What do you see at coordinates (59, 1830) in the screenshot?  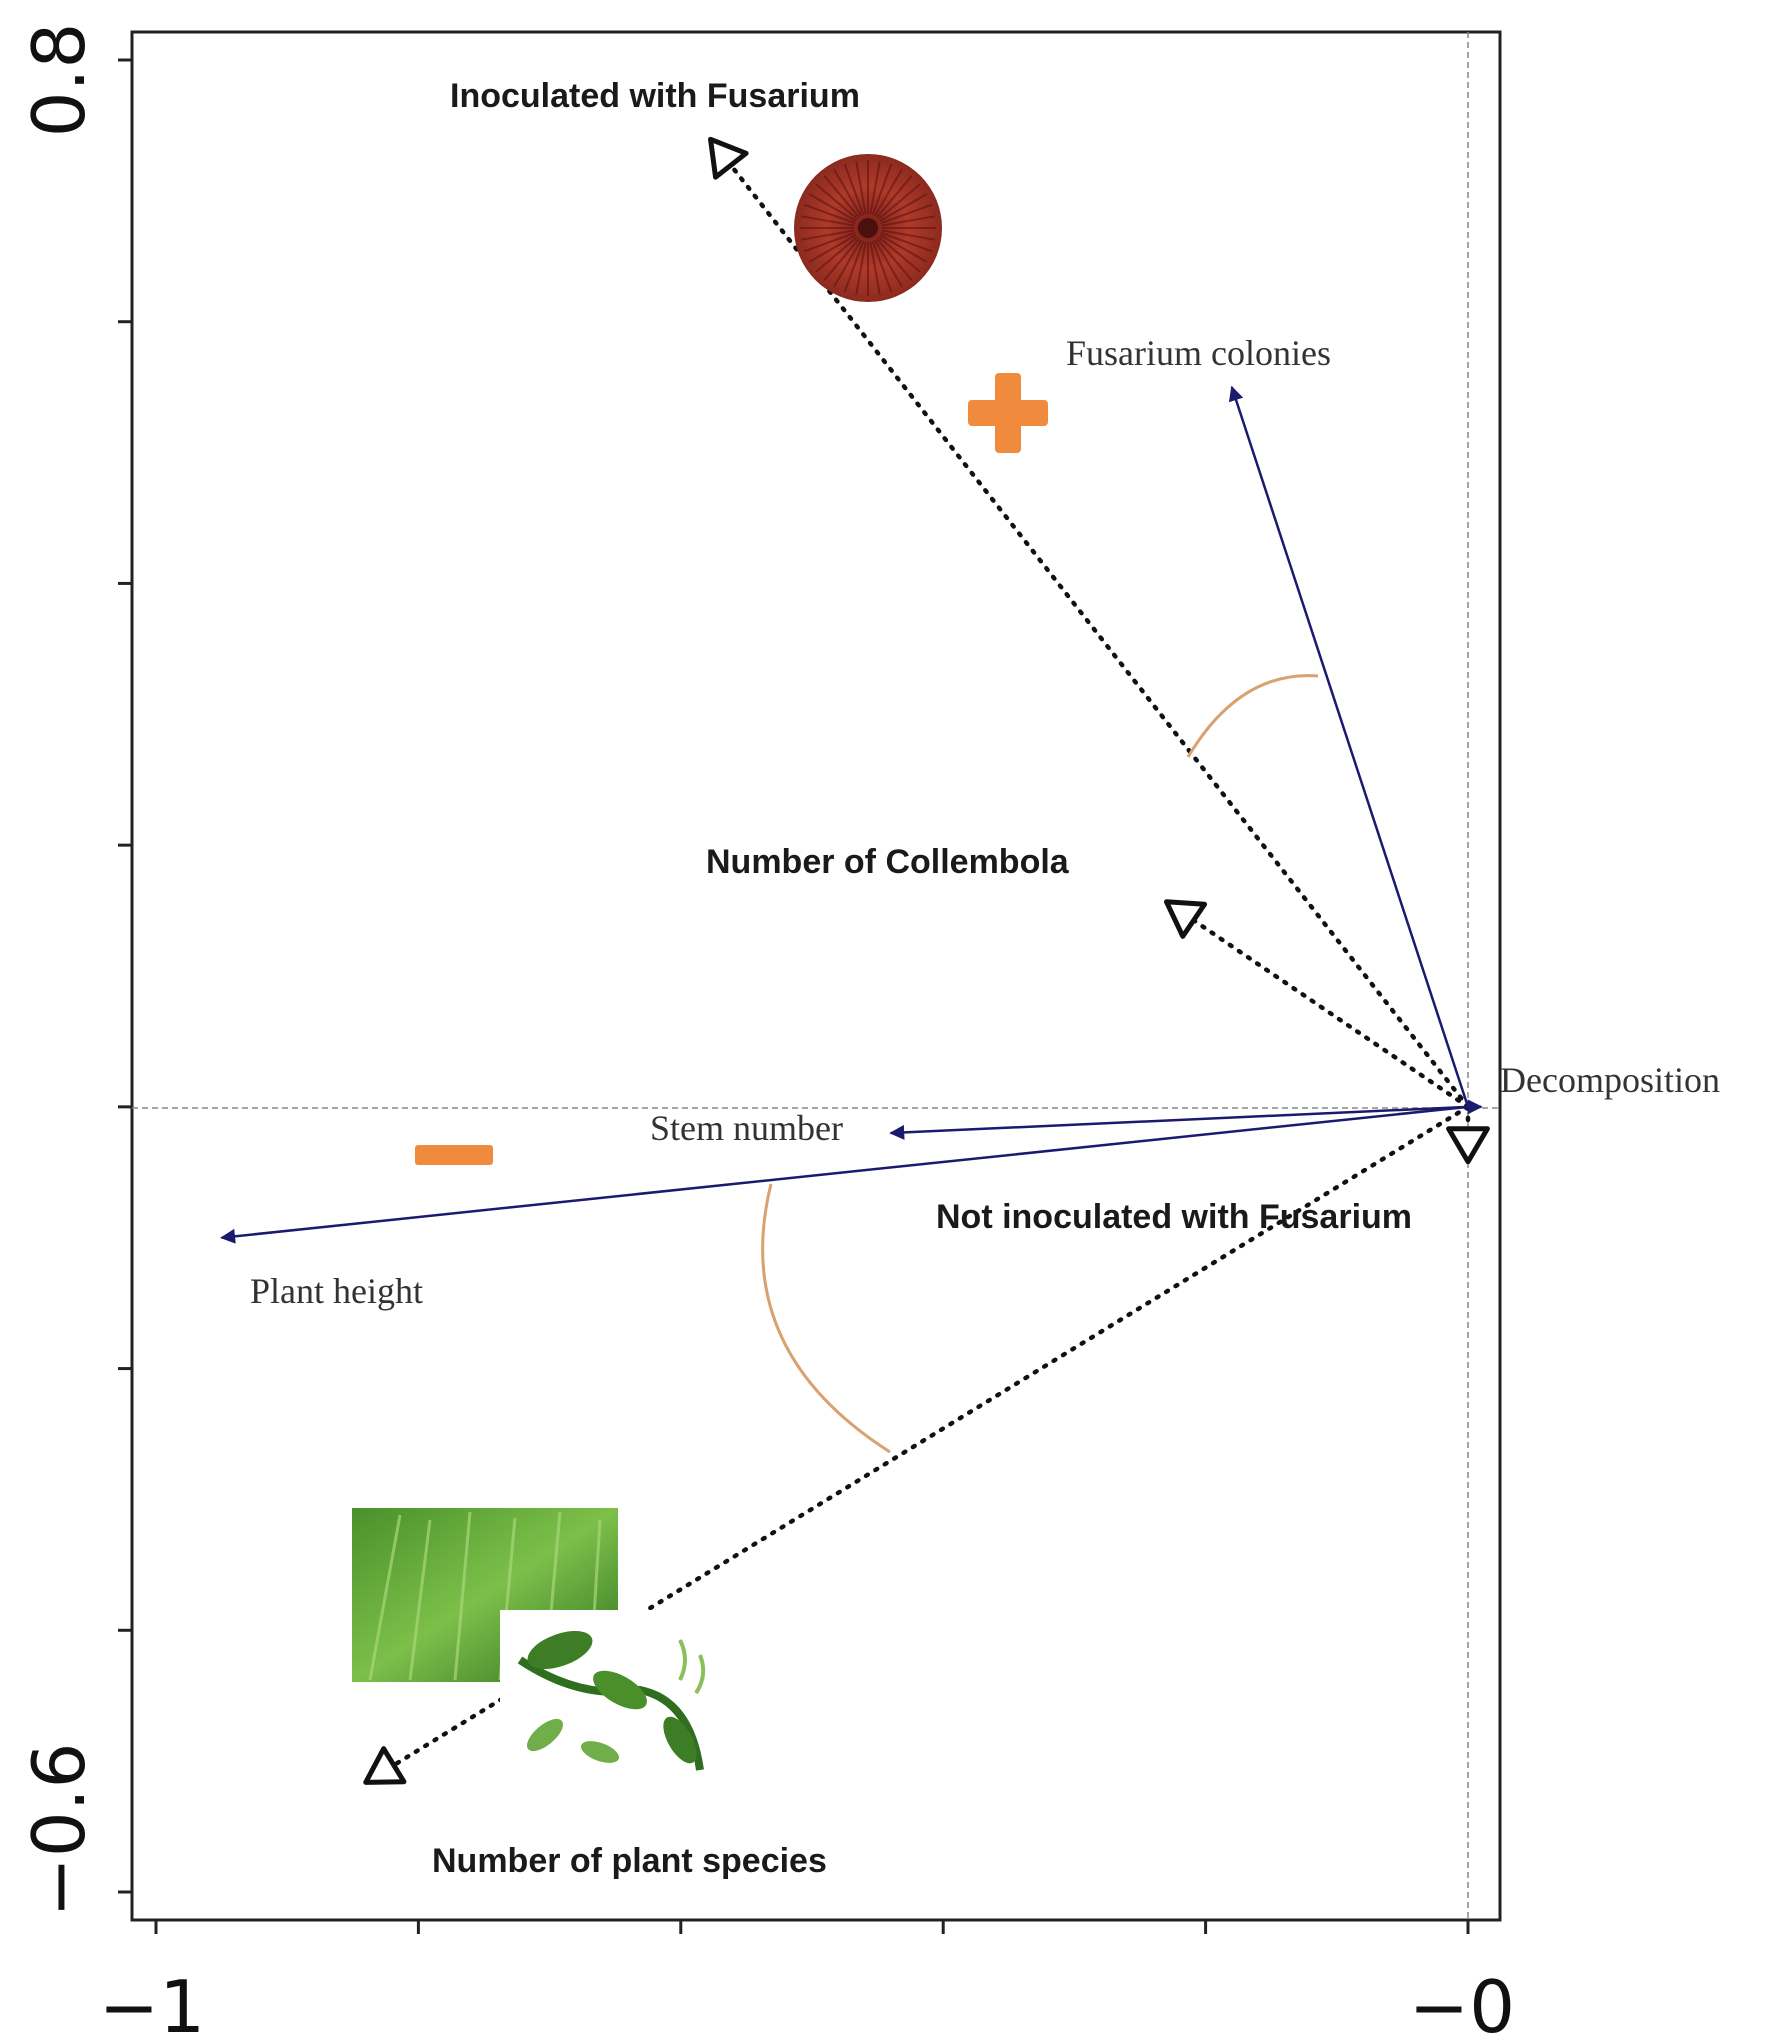 I see `y-tick-label-min: −0.6` at bounding box center [59, 1830].